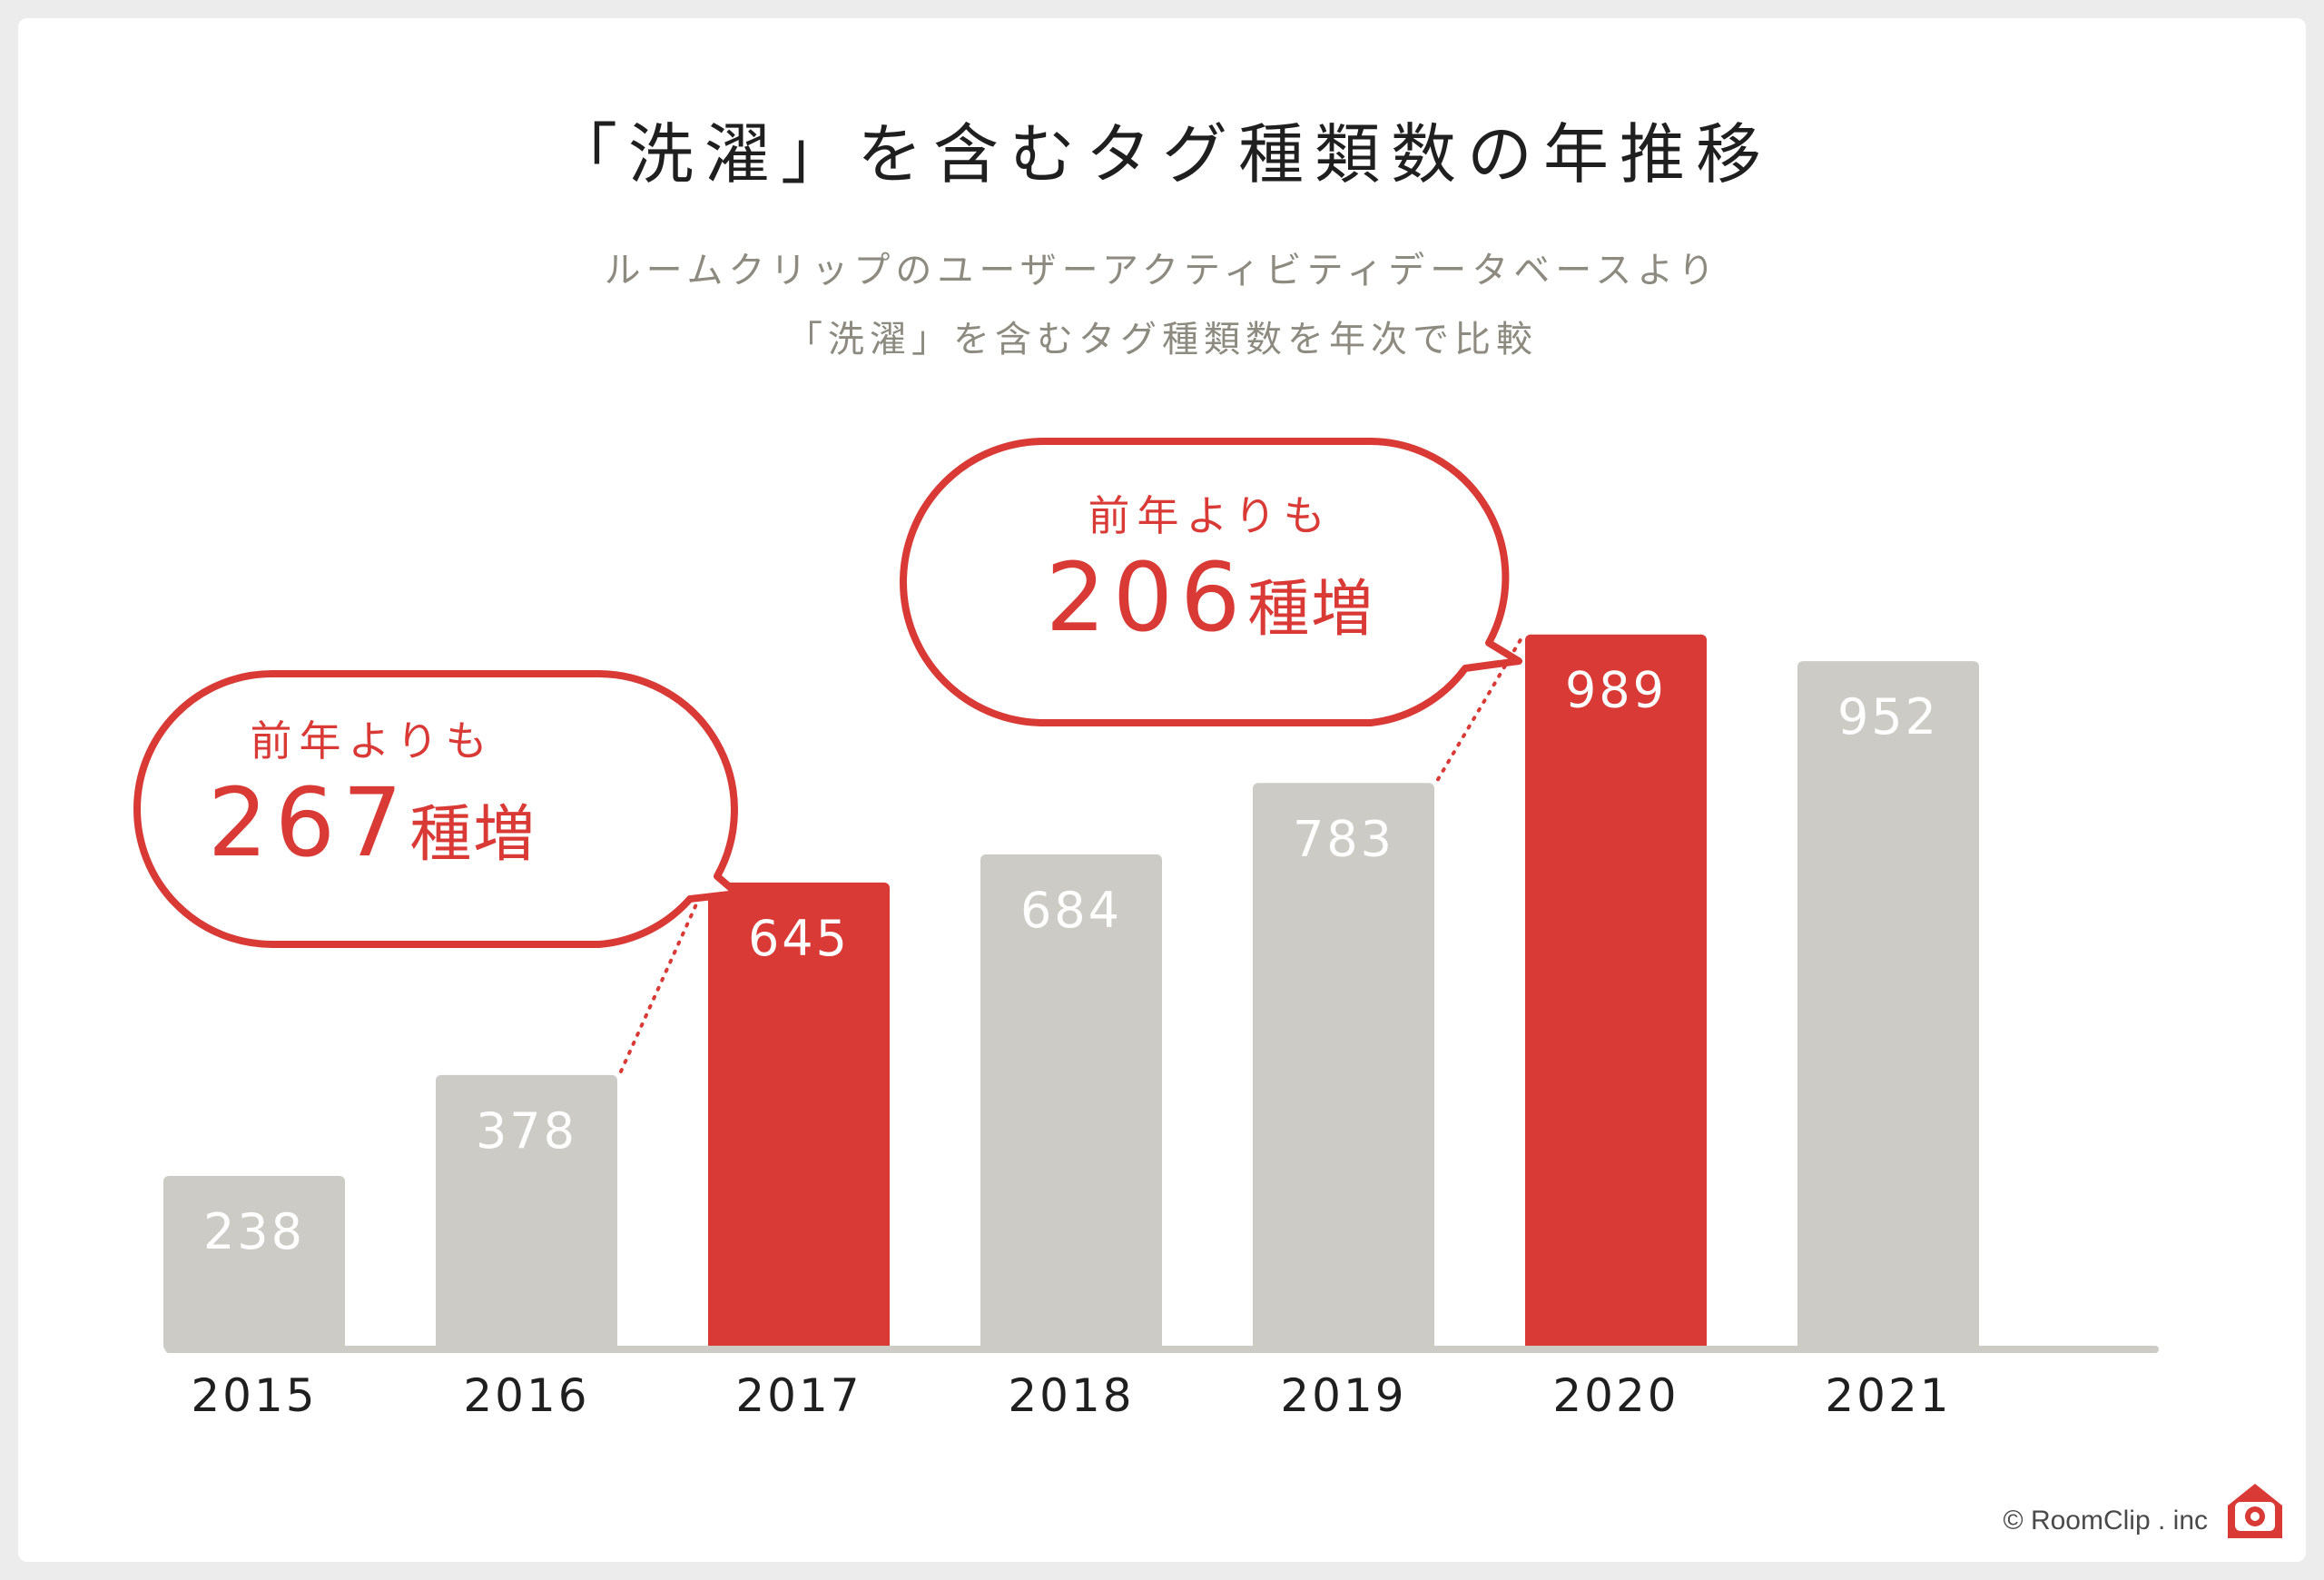  What do you see at coordinates (1616, 992) in the screenshot?
I see `bar-2020` at bounding box center [1616, 992].